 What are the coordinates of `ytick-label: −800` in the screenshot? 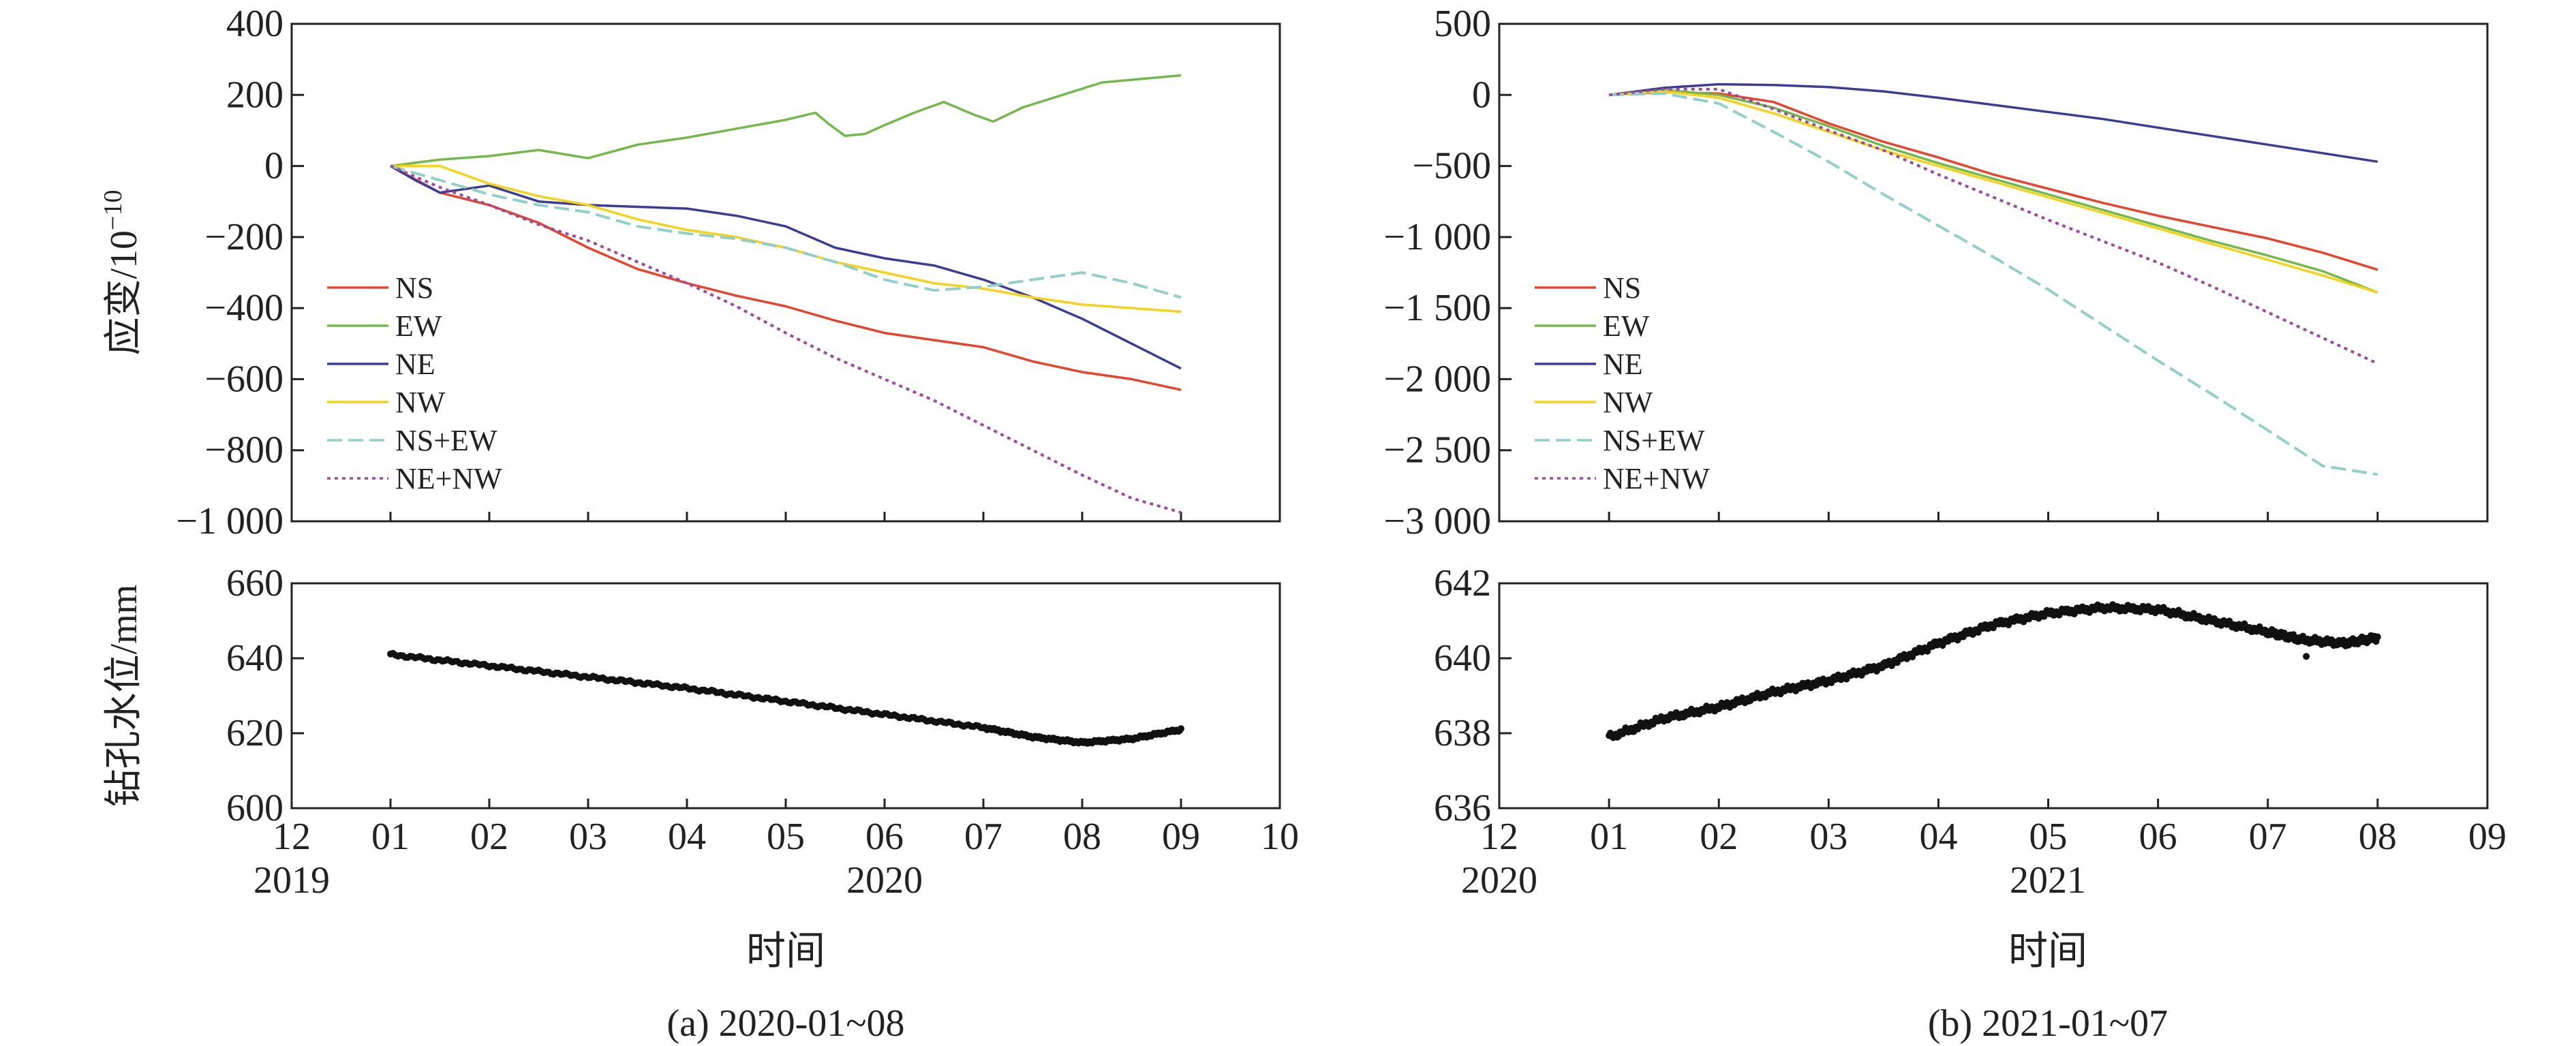 It's located at (244, 450).